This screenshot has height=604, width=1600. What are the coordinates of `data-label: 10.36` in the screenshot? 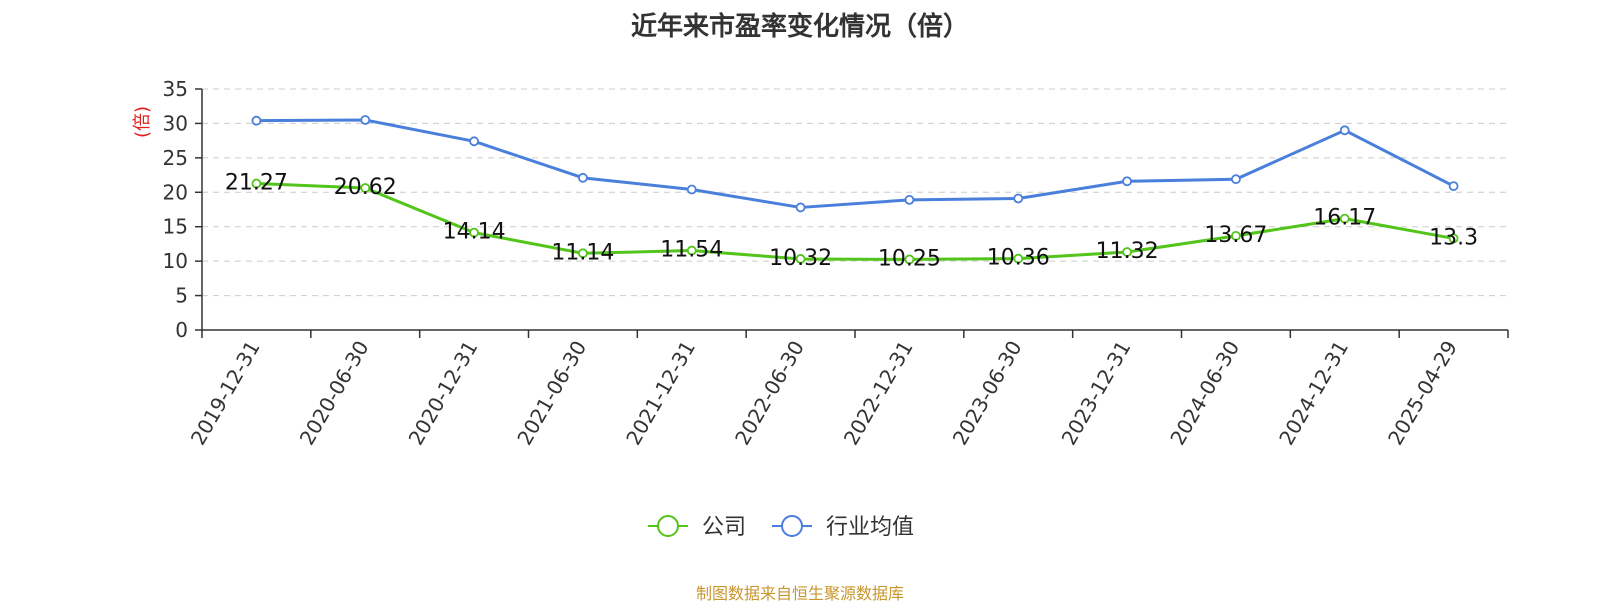 It's located at (1018, 258).